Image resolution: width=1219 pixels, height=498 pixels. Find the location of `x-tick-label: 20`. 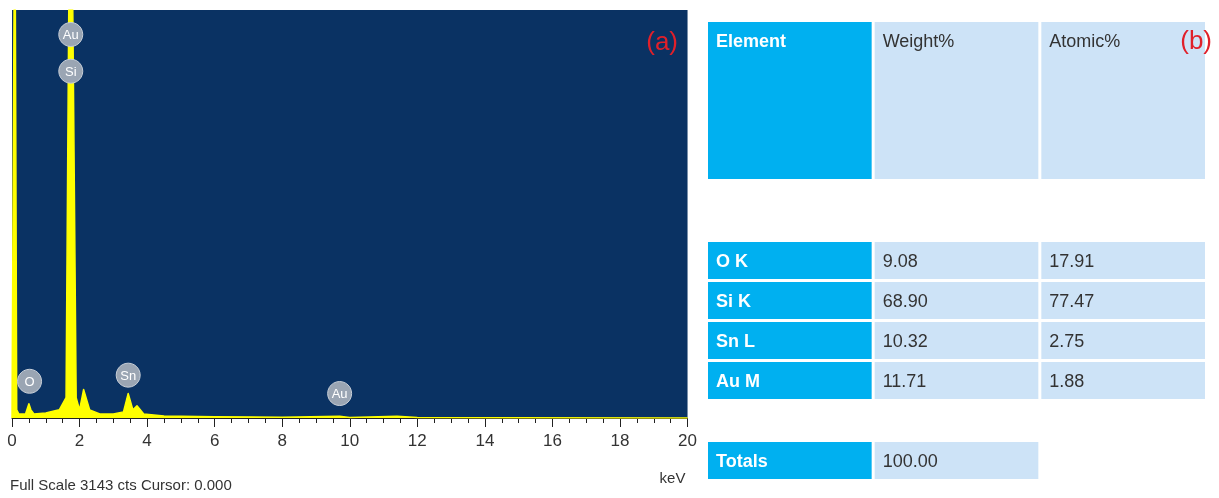

x-tick-label: 20 is located at coordinates (688, 440).